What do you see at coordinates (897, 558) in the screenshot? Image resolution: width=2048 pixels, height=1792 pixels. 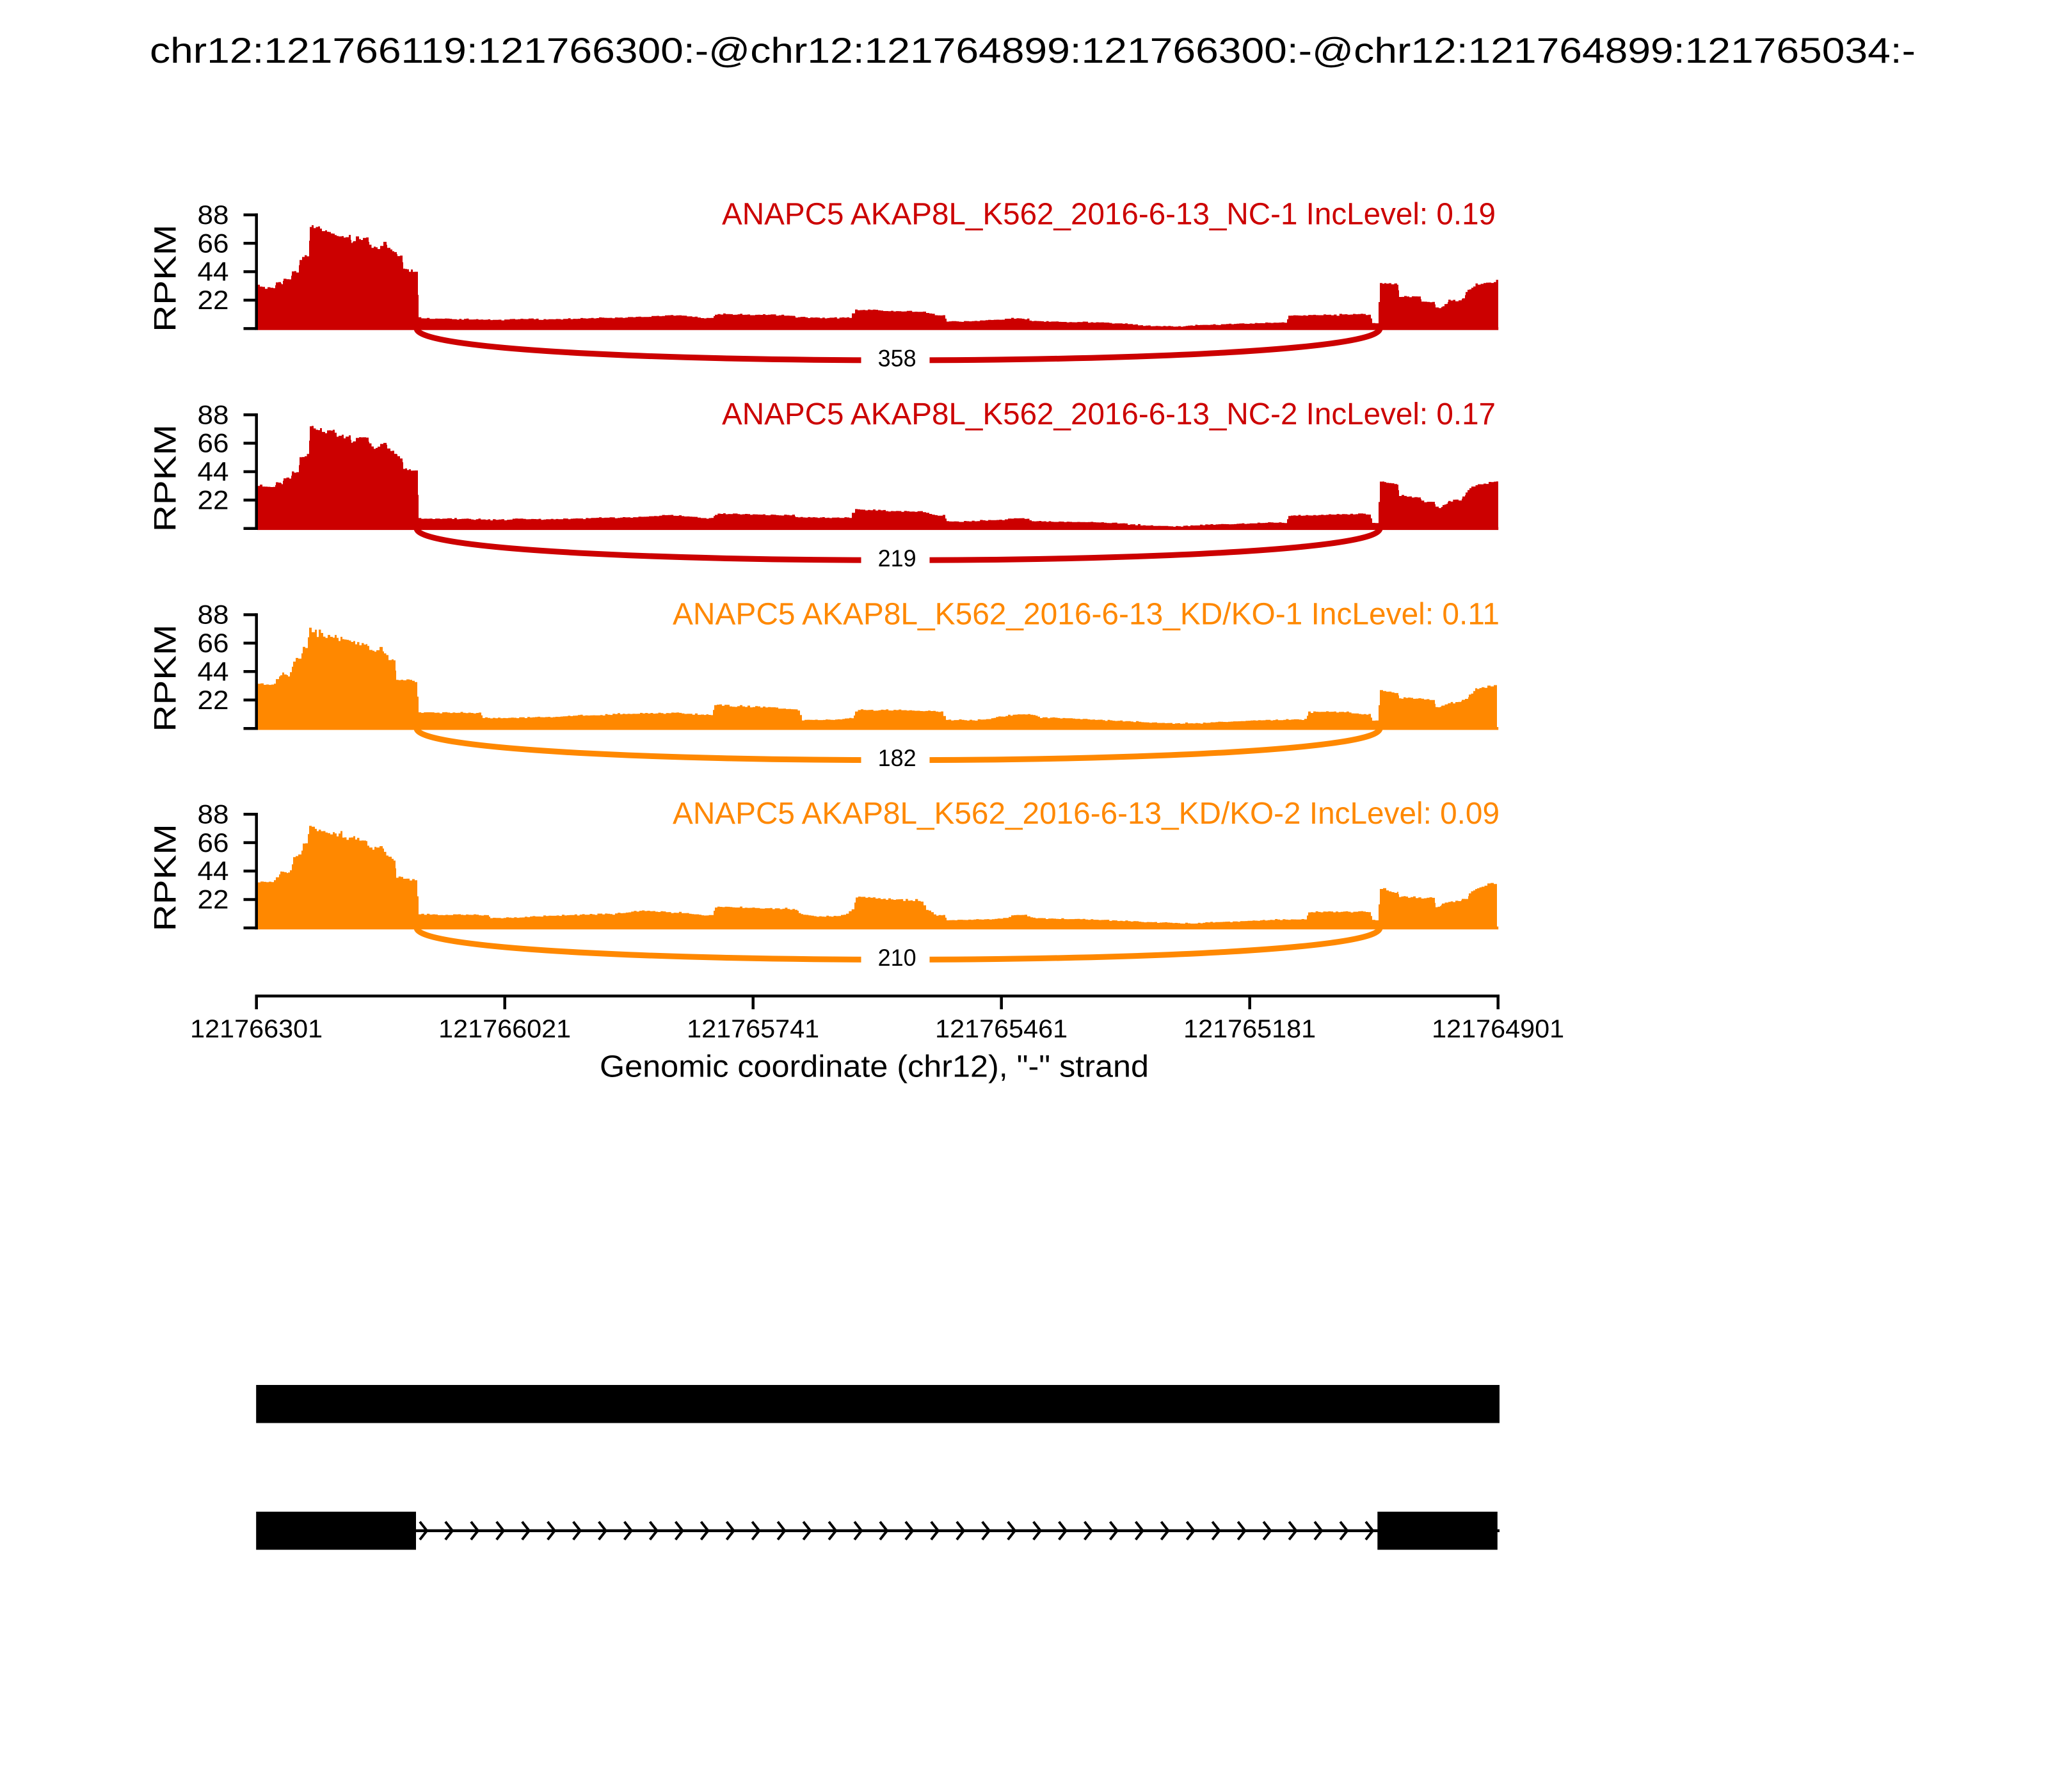 I see `svg-text: 219` at bounding box center [897, 558].